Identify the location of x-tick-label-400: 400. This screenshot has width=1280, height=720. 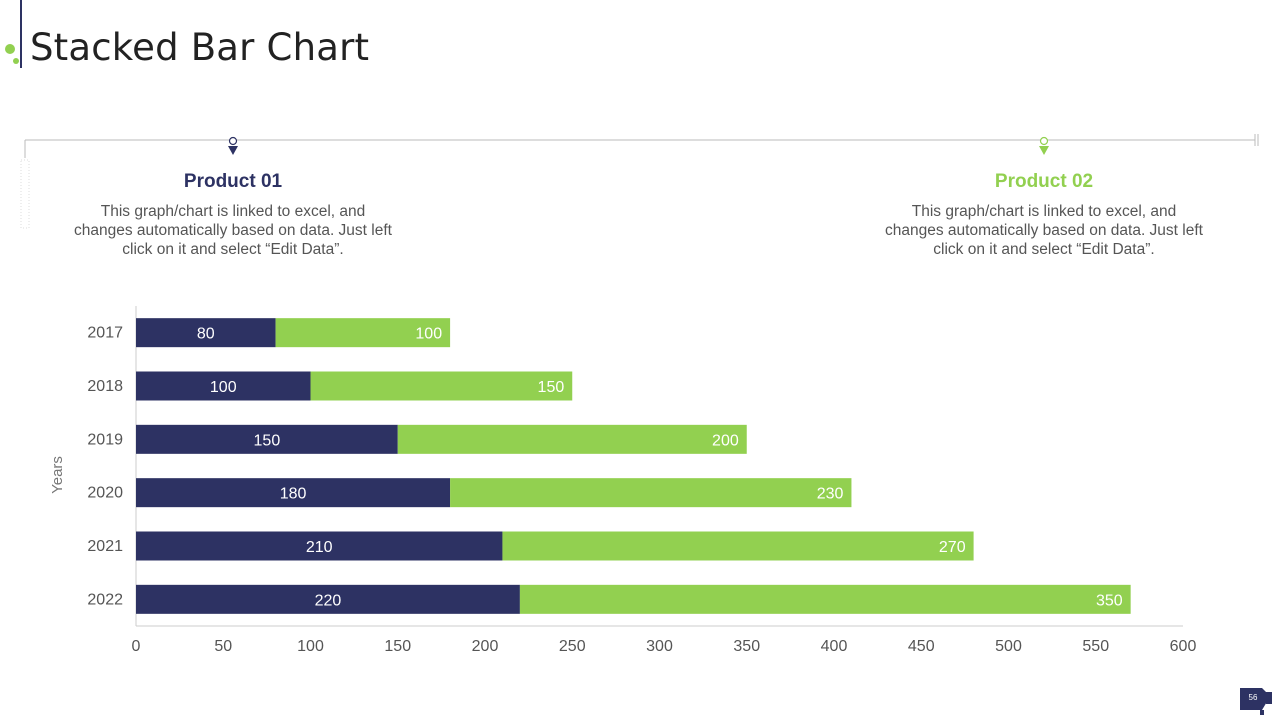
(834, 646).